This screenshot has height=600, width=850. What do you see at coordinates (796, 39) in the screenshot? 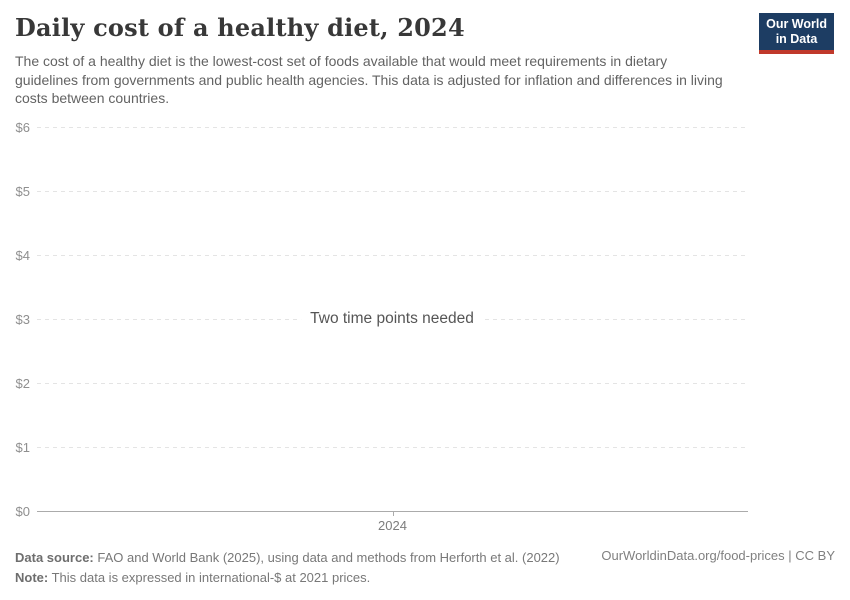
I see `owid-logo-line2: in Data` at bounding box center [796, 39].